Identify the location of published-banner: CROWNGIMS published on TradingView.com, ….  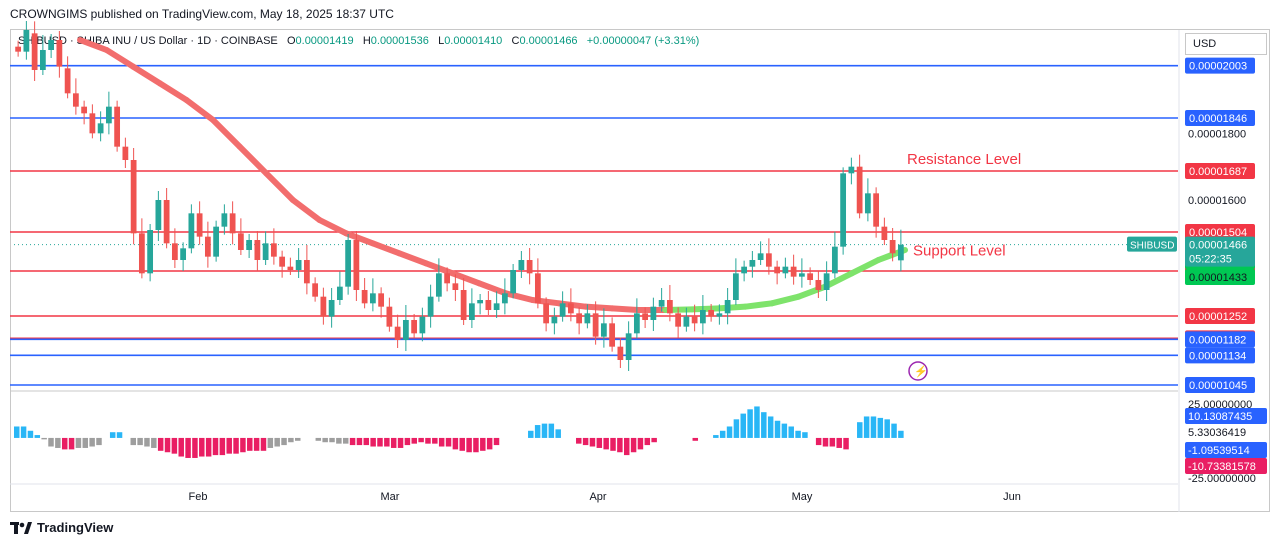
(202, 14).